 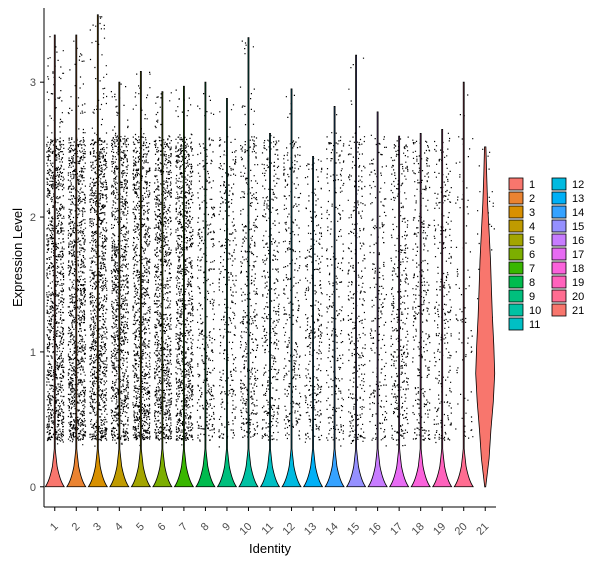 What do you see at coordinates (567, 226) in the screenshot?
I see `legend-item-15: 15` at bounding box center [567, 226].